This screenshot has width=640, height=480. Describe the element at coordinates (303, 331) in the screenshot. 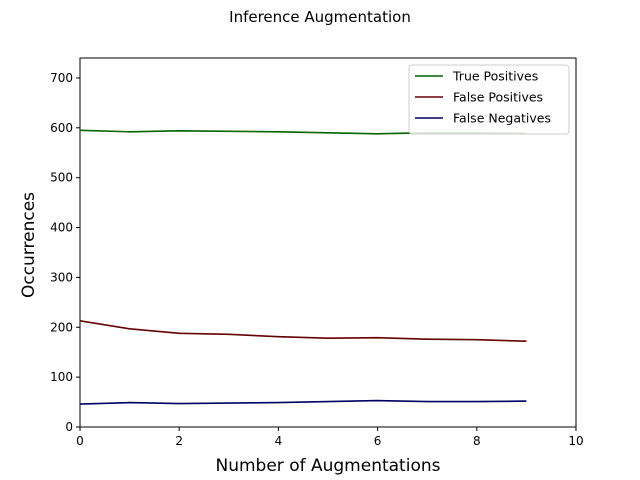

I see `series-line-false-positives` at that location.